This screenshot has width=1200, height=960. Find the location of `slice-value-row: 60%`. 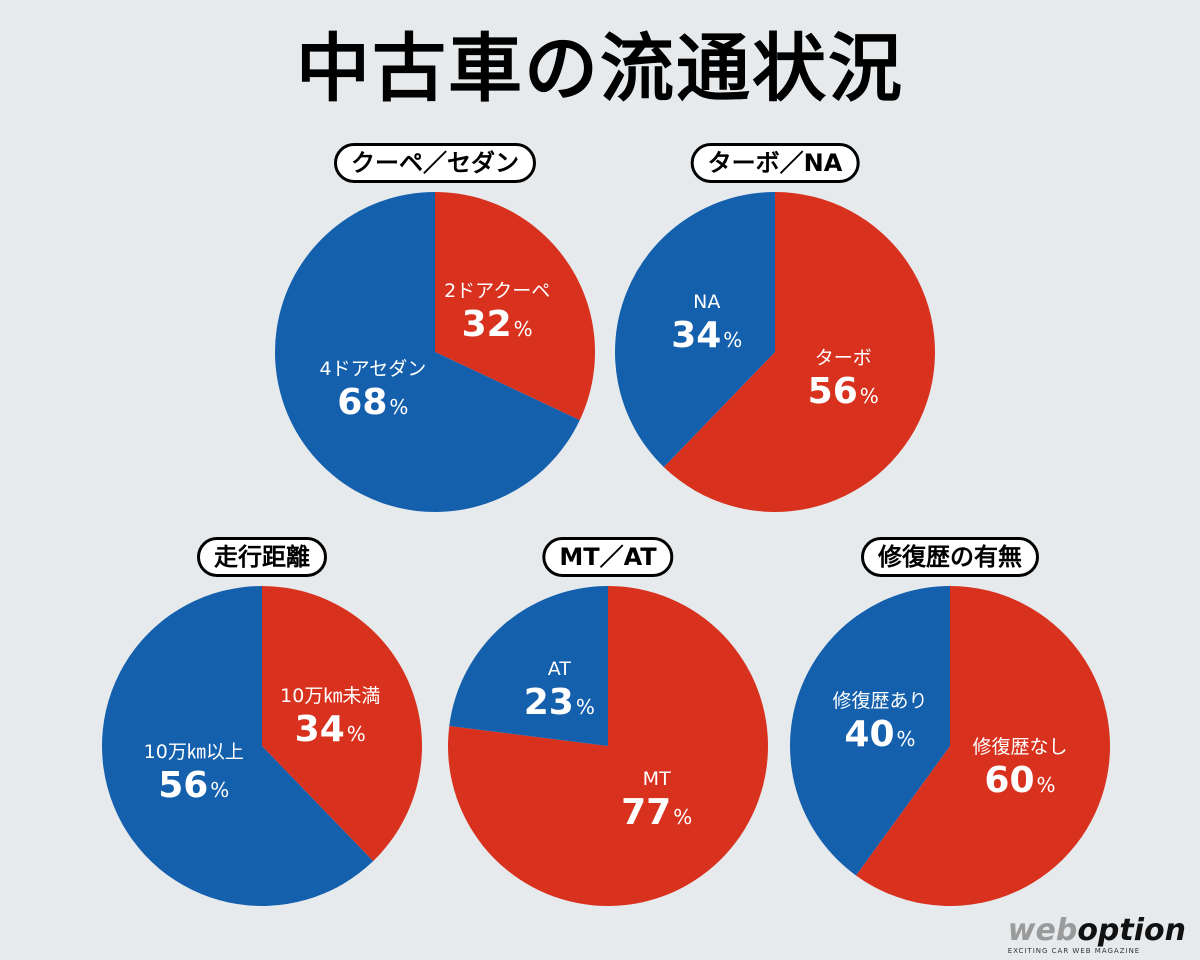

slice-value-row: 60% is located at coordinates (1019, 781).